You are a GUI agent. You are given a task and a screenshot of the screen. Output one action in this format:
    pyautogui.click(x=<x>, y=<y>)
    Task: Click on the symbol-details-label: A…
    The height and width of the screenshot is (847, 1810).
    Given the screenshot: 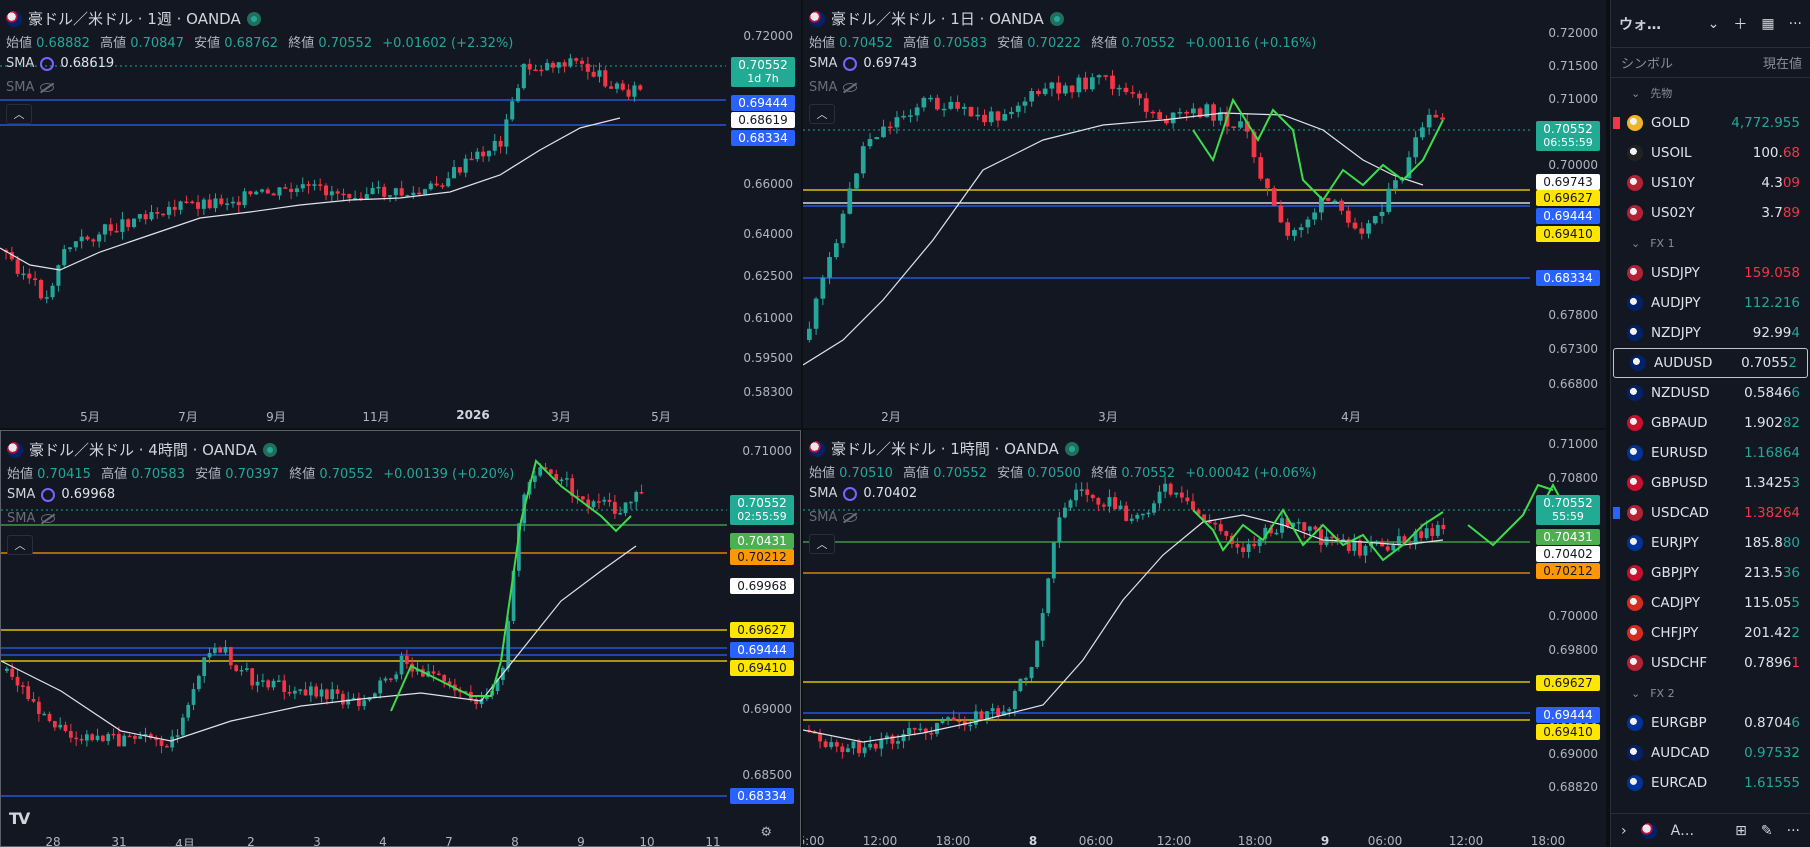 What is the action you would take?
    pyautogui.click(x=1682, y=830)
    